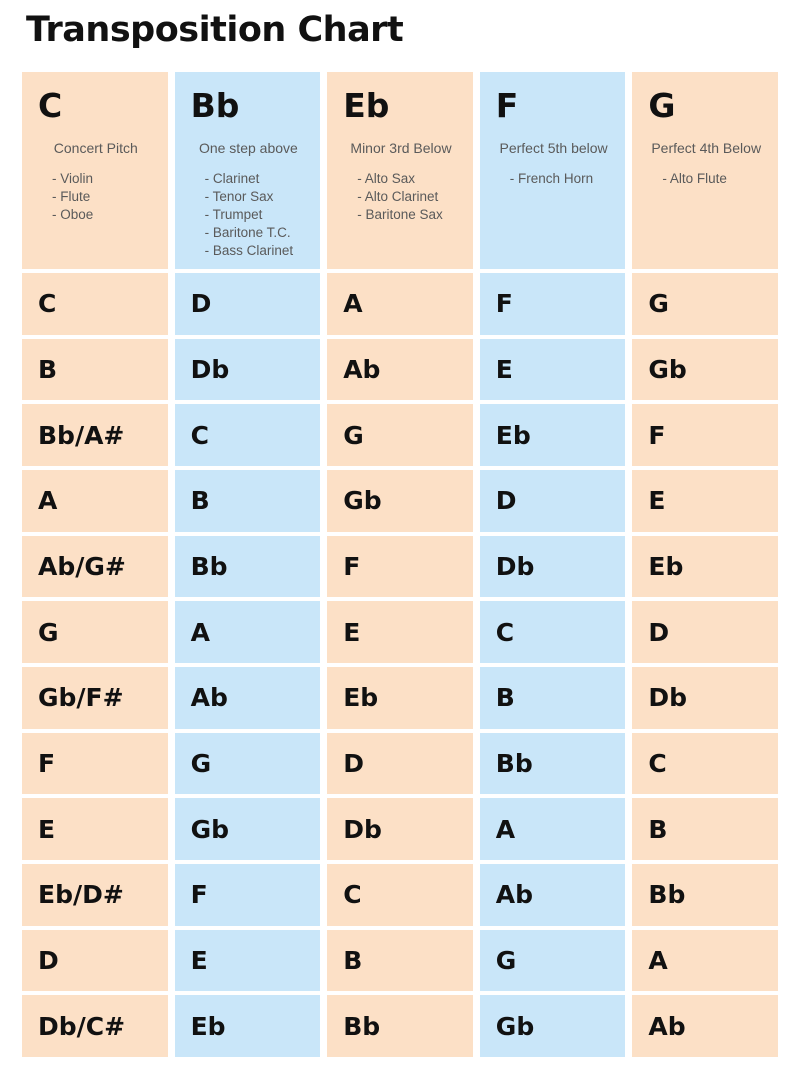 The height and width of the screenshot is (1083, 800). What do you see at coordinates (410, 197) in the screenshot?
I see `instrument-item: Alto Clarinet` at bounding box center [410, 197].